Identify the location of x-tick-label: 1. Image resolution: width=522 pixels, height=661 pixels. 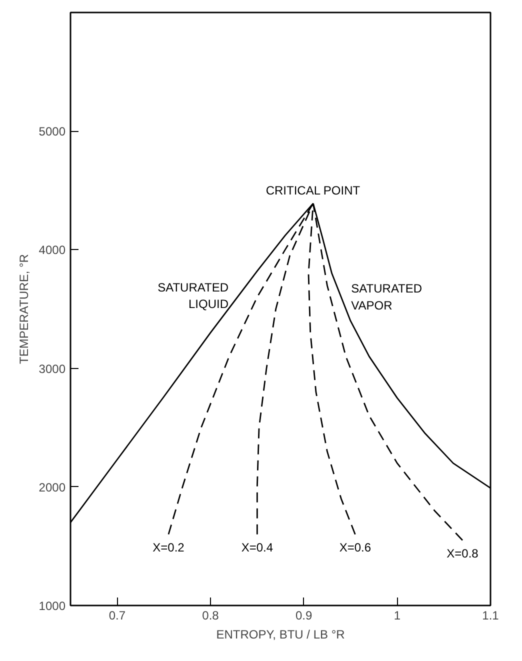
(397, 615).